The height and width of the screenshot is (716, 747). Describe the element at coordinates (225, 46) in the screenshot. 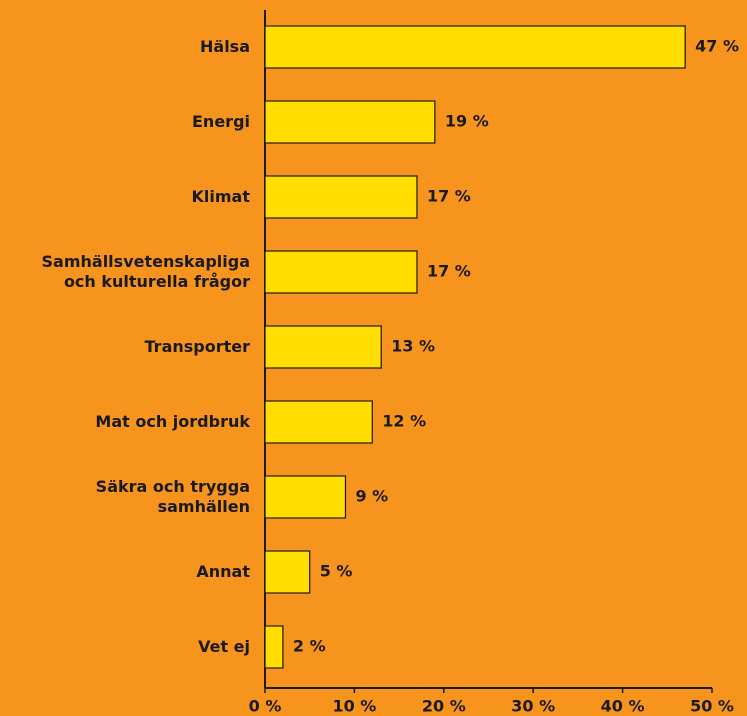

I see `category-label: Hälsa` at that location.